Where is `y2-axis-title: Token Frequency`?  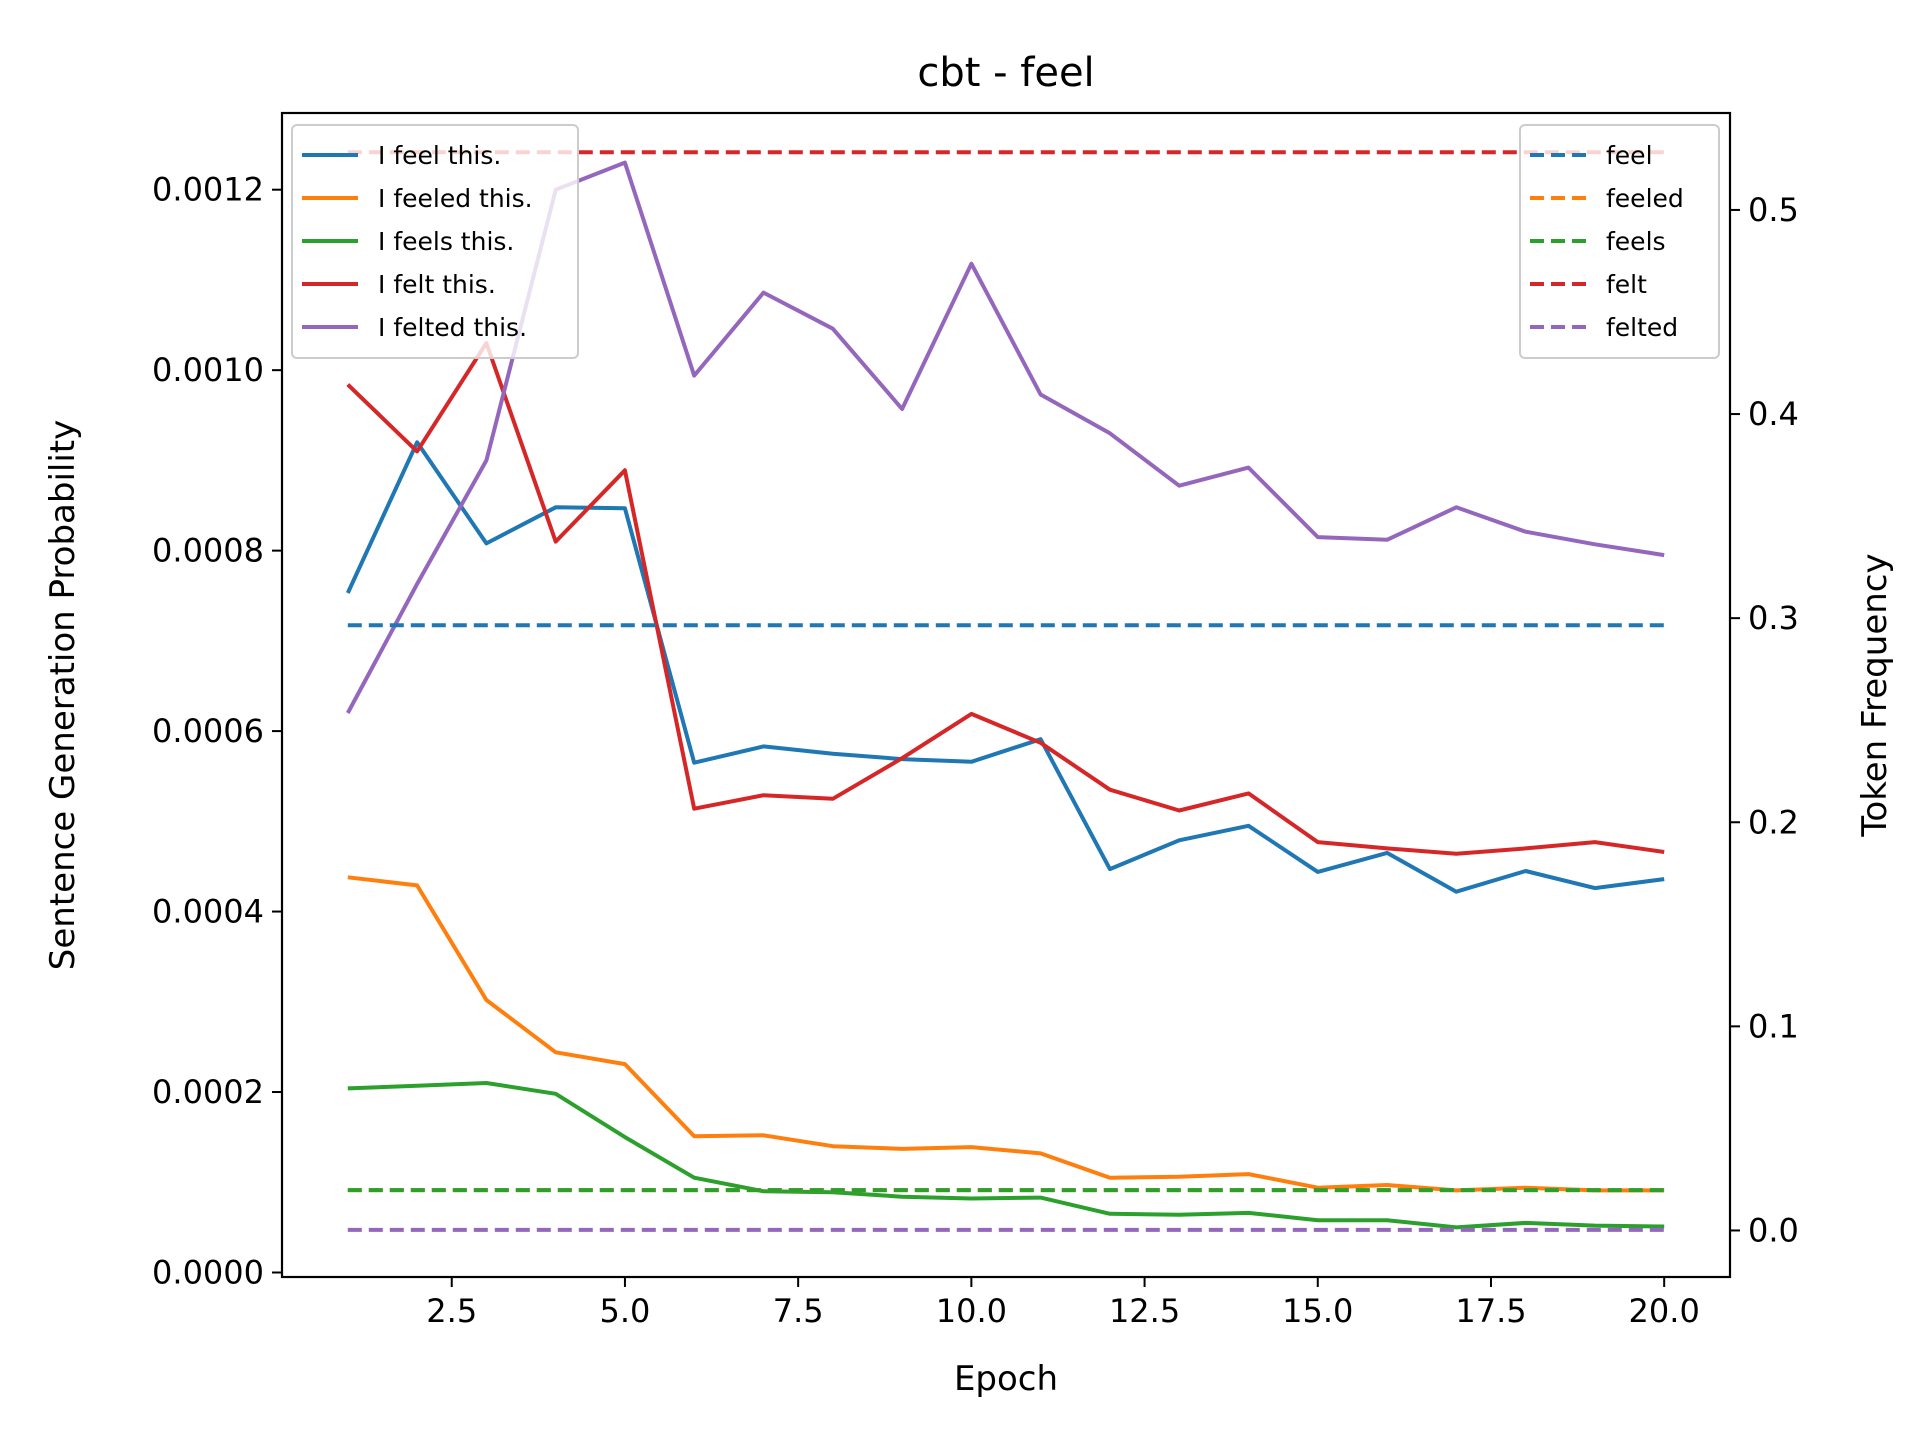 y2-axis-title: Token Frequency is located at coordinates (1875, 695).